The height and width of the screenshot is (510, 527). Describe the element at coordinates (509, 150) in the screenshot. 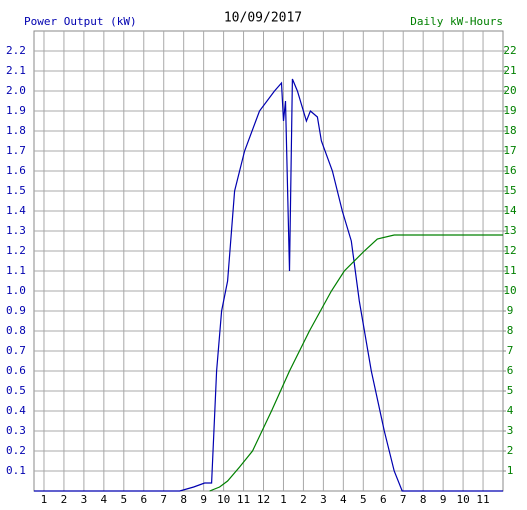

I see `y2-tick-label: 17` at that location.